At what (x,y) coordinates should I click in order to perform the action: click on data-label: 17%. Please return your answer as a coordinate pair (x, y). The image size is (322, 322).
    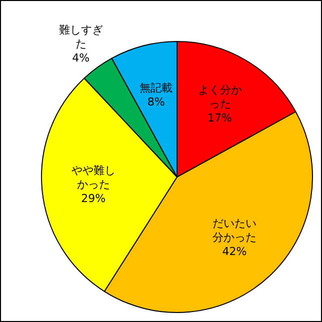
    Looking at the image, I should click on (220, 118).